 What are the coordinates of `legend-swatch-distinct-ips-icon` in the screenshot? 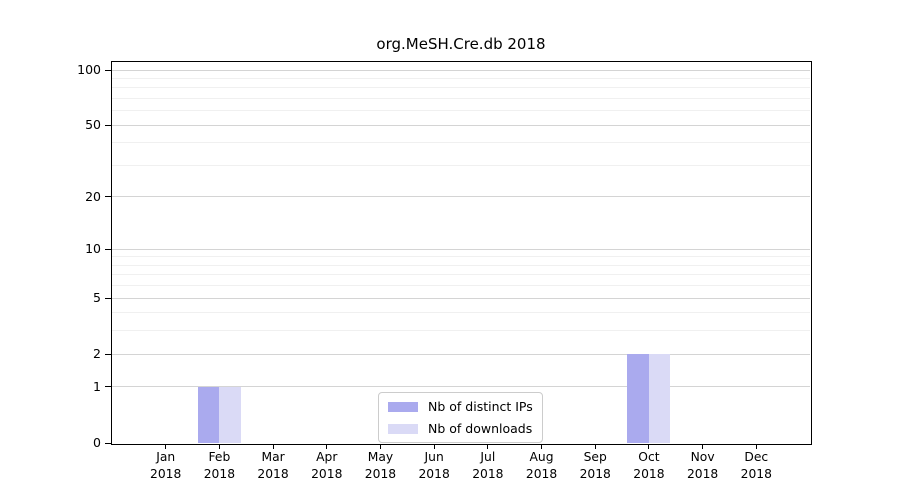 It's located at (403, 406).